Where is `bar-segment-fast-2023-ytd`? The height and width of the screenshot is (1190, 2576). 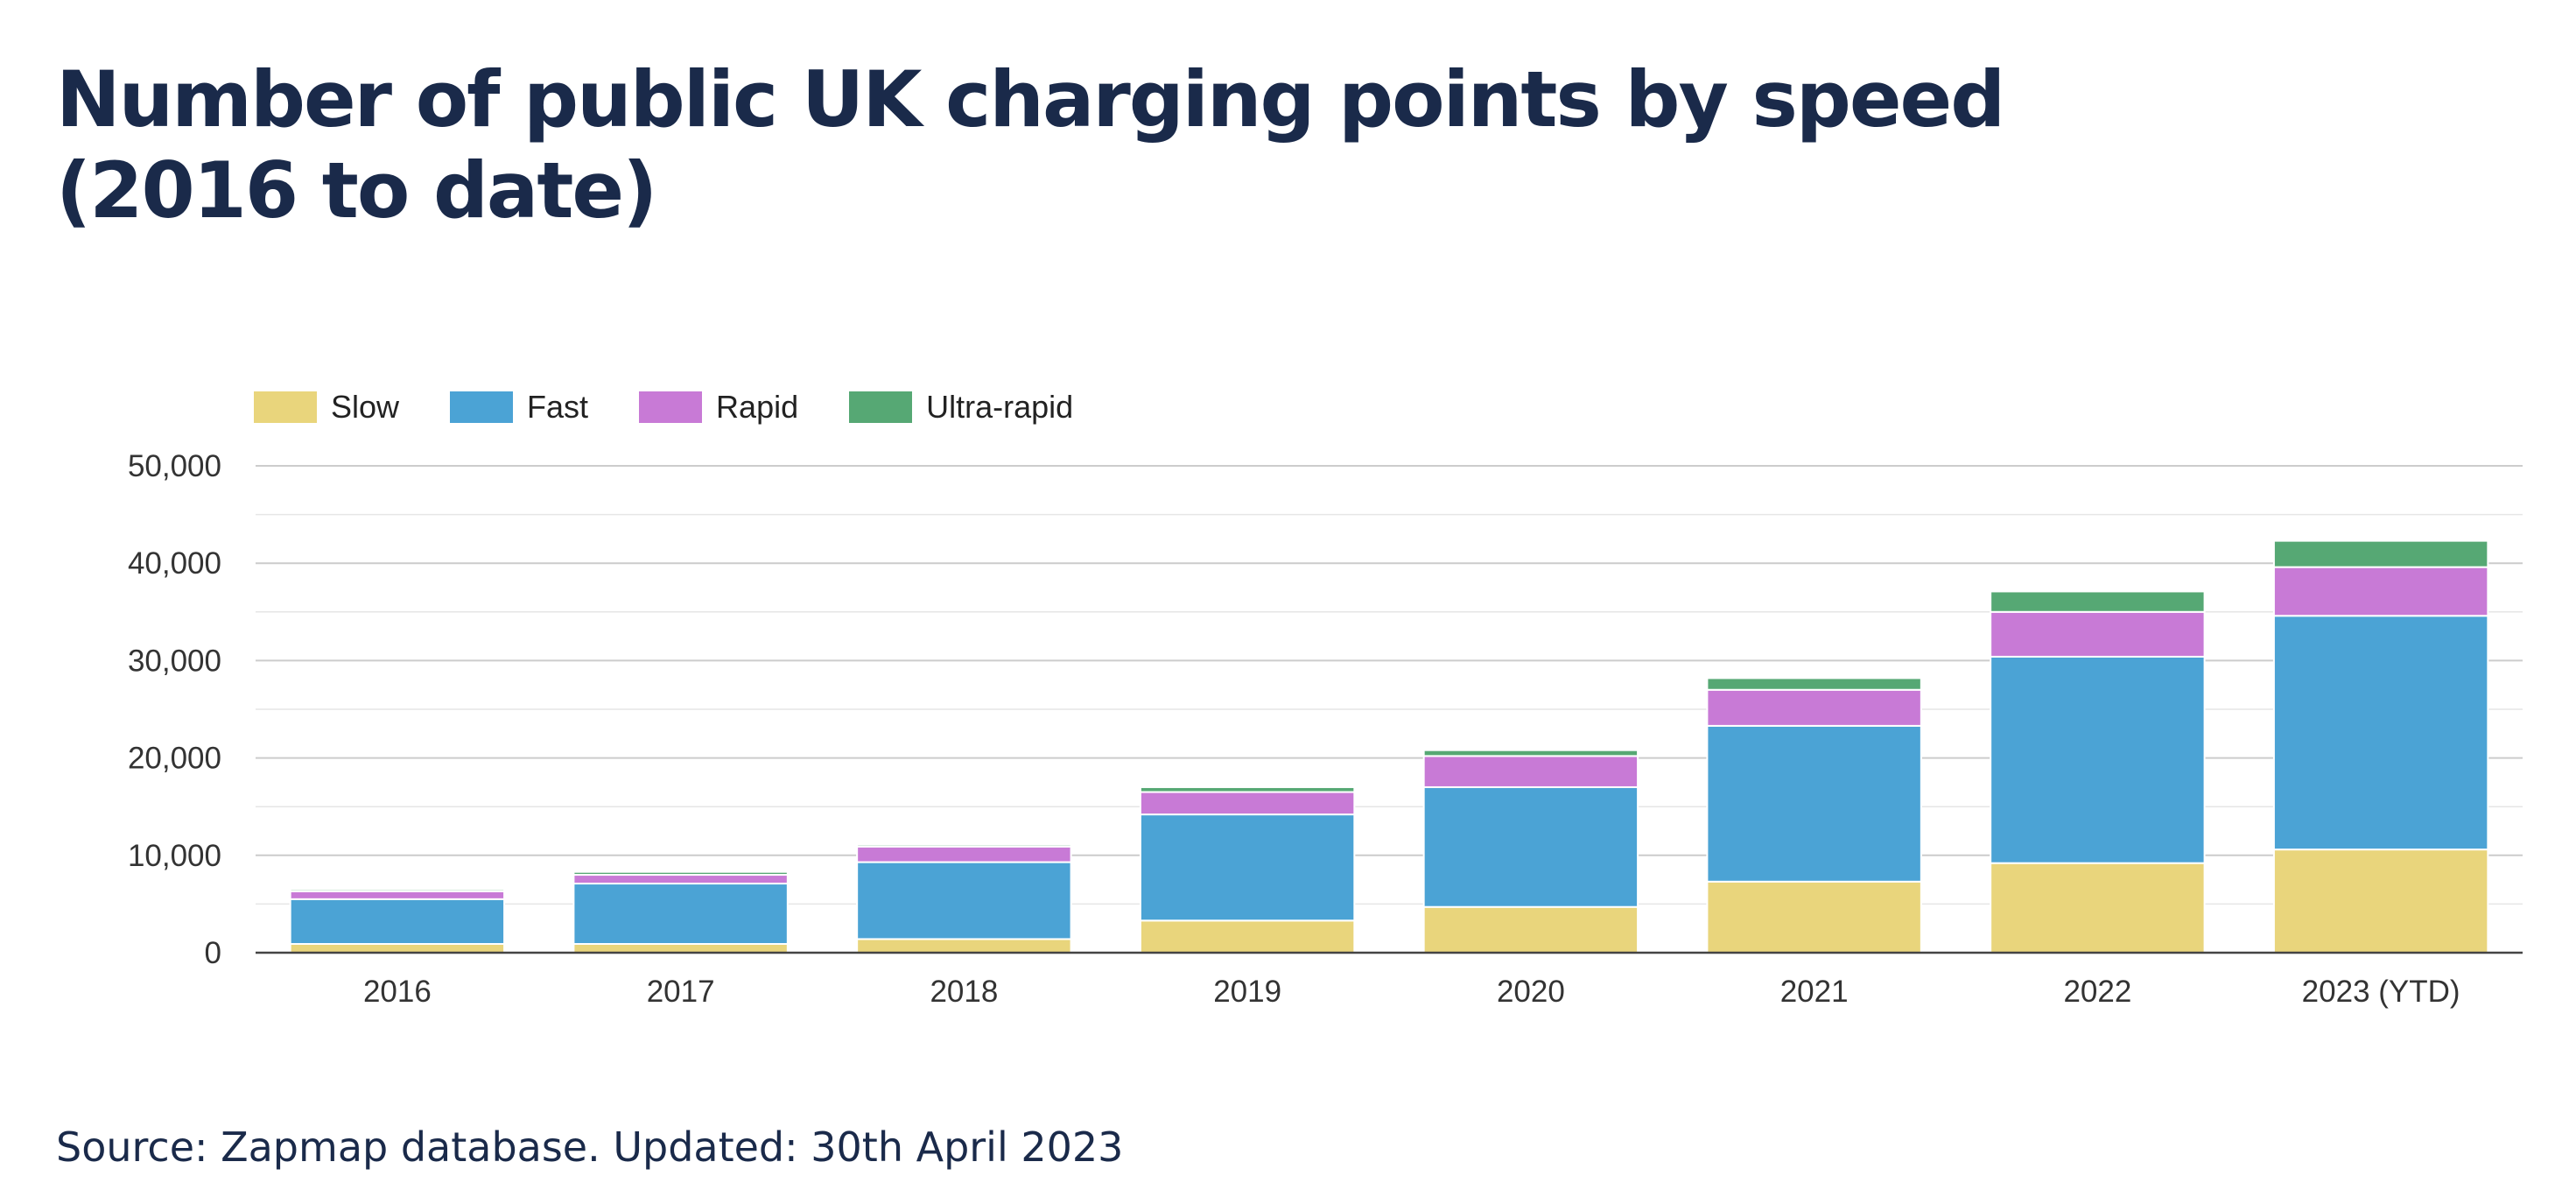 bar-segment-fast-2023-ytd is located at coordinates (2380, 733).